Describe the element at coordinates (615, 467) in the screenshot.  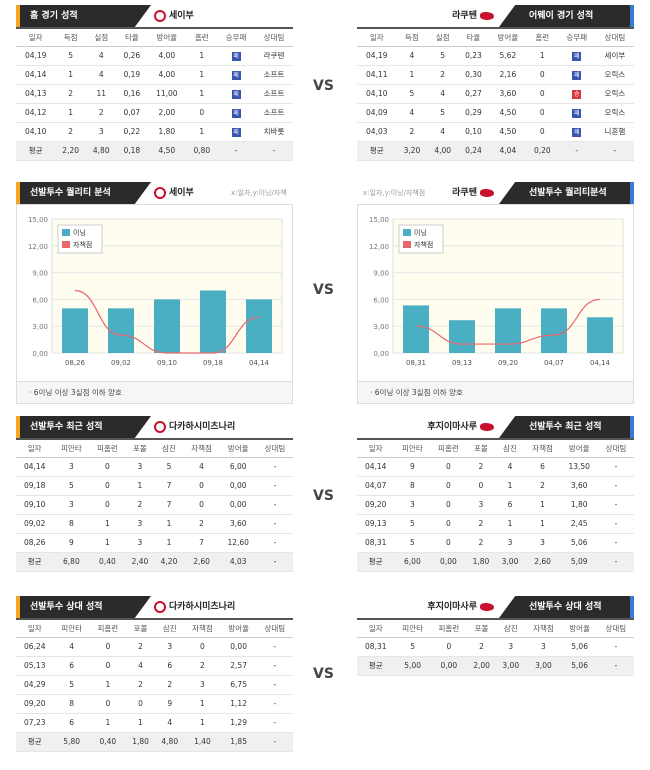
I see `table-cell: -` at that location.